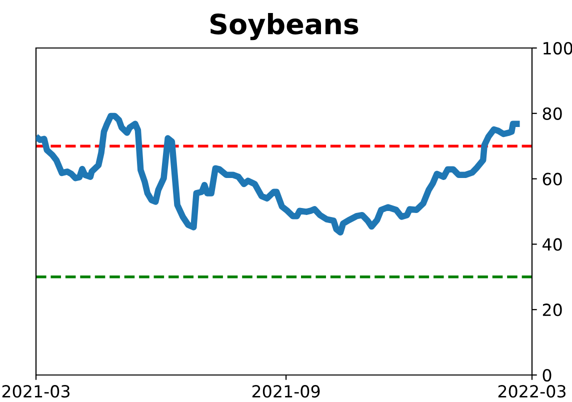 The image size is (572, 402). Describe the element at coordinates (547, 375) in the screenshot. I see `y-tick-label: 0` at that location.